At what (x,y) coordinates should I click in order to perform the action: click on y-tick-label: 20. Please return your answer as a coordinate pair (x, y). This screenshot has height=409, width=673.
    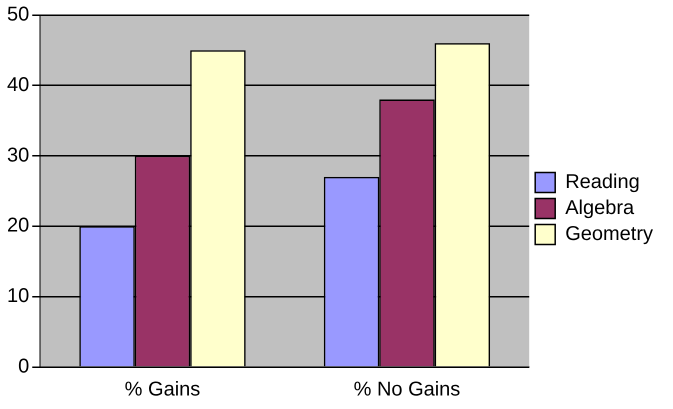
    Looking at the image, I should click on (18, 225).